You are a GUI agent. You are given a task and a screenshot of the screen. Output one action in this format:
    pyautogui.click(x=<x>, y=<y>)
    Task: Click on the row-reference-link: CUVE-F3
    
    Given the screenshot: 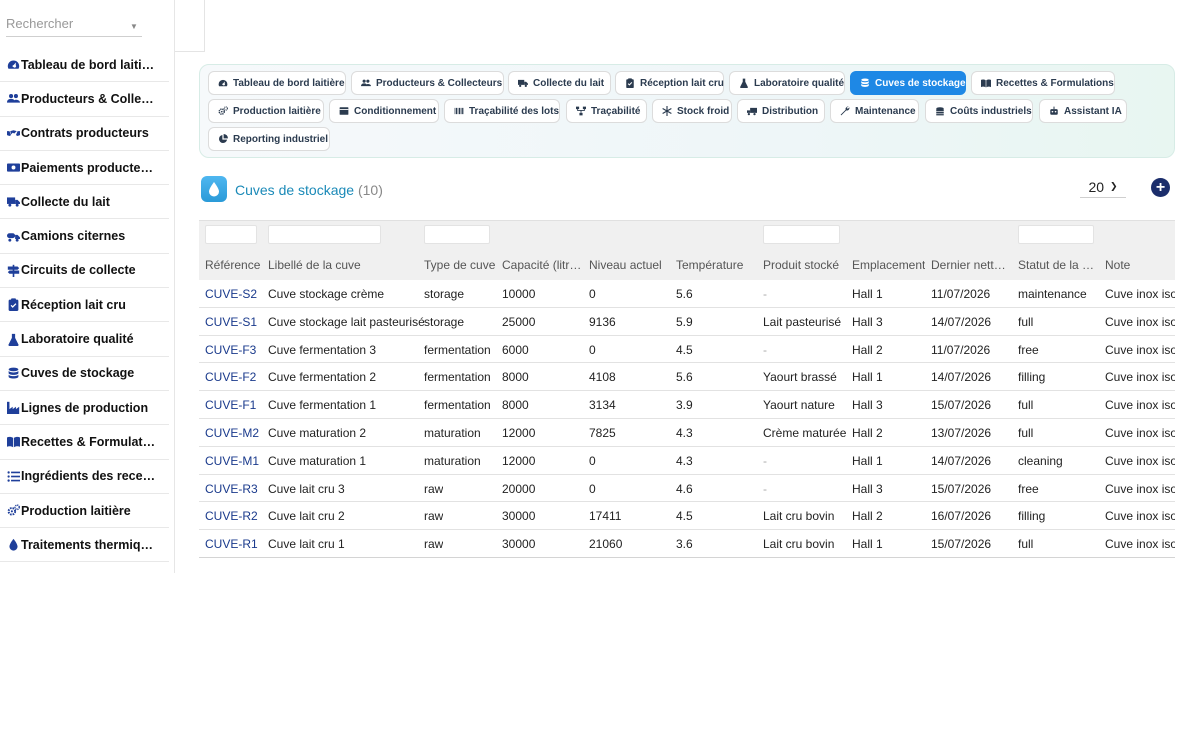 What is the action you would take?
    pyautogui.click(x=231, y=349)
    